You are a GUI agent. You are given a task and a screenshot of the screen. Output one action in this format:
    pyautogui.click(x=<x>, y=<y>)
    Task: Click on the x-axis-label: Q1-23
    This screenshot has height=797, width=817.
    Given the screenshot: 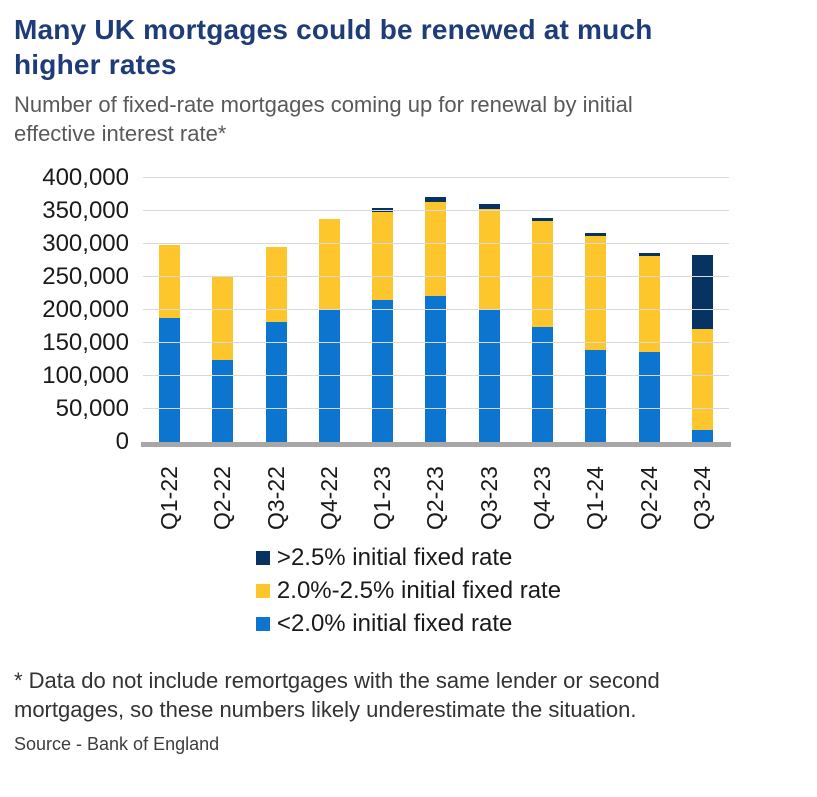 What is the action you would take?
    pyautogui.click(x=382, y=498)
    